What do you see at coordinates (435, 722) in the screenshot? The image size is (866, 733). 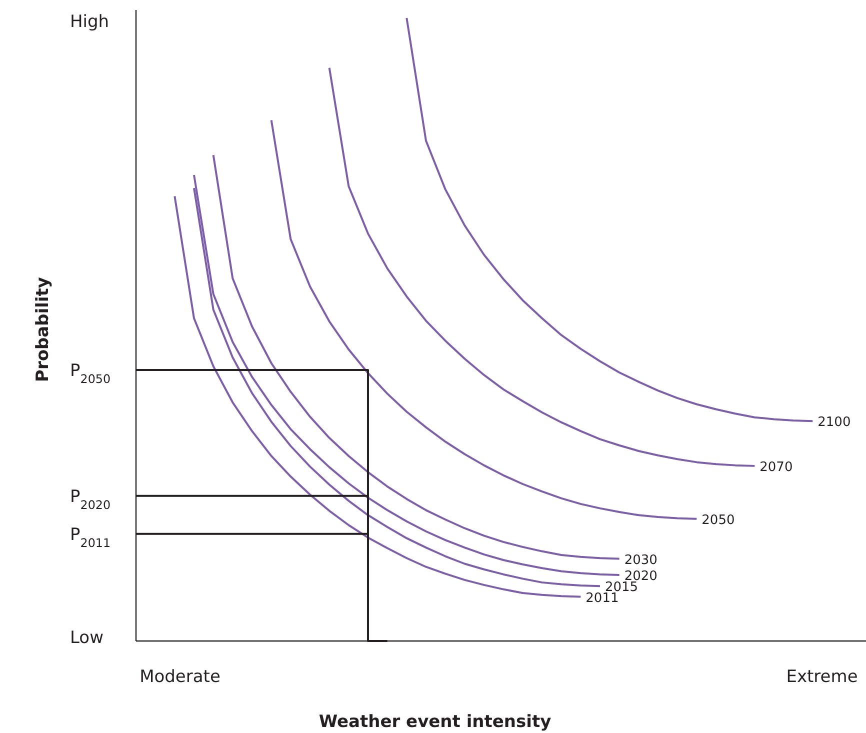 I see `x-axis-title: Weather event intensity` at bounding box center [435, 722].